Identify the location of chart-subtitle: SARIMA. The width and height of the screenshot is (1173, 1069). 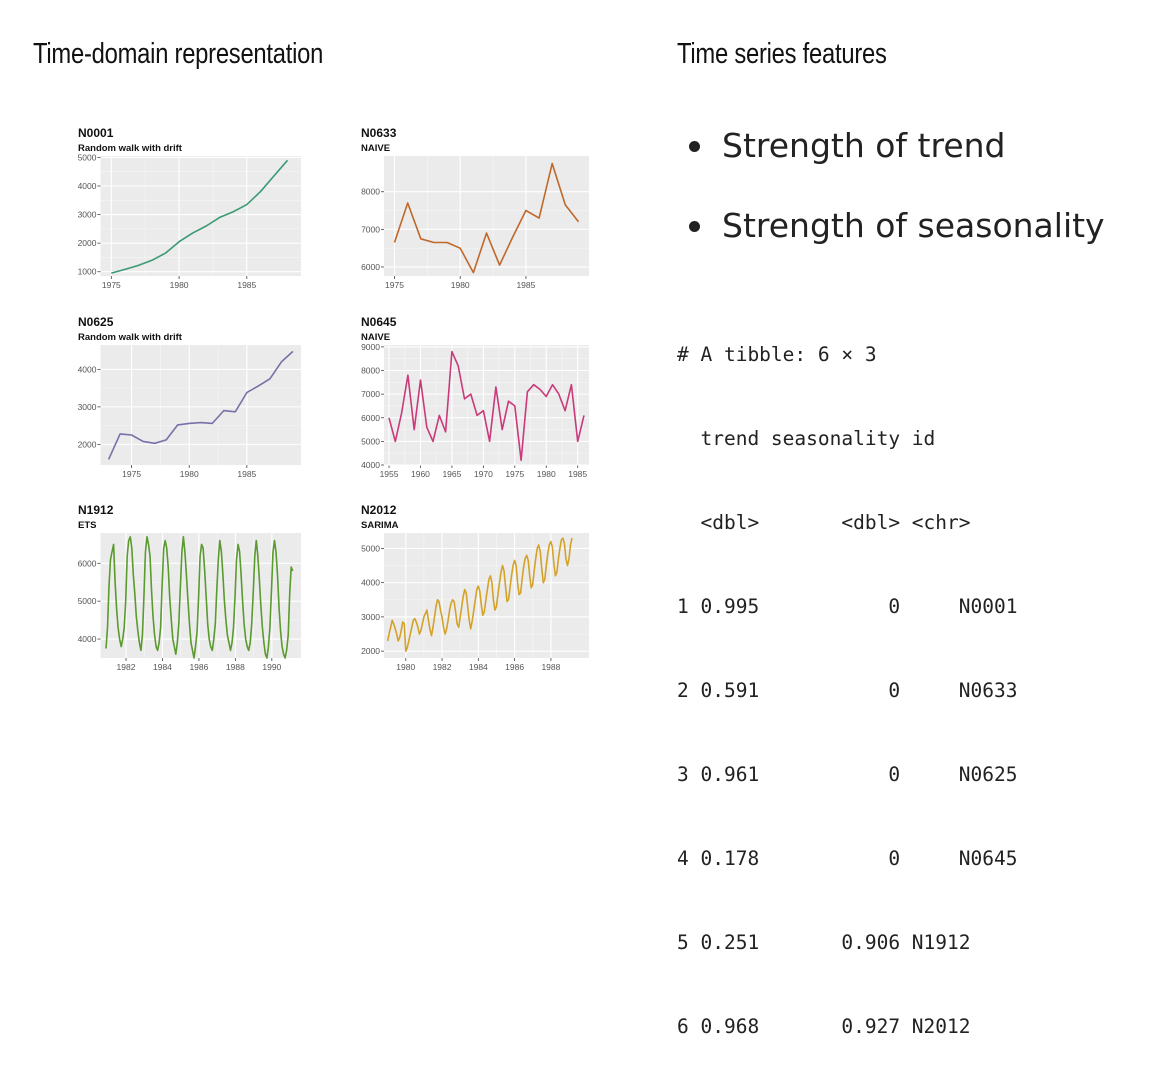
(380, 525).